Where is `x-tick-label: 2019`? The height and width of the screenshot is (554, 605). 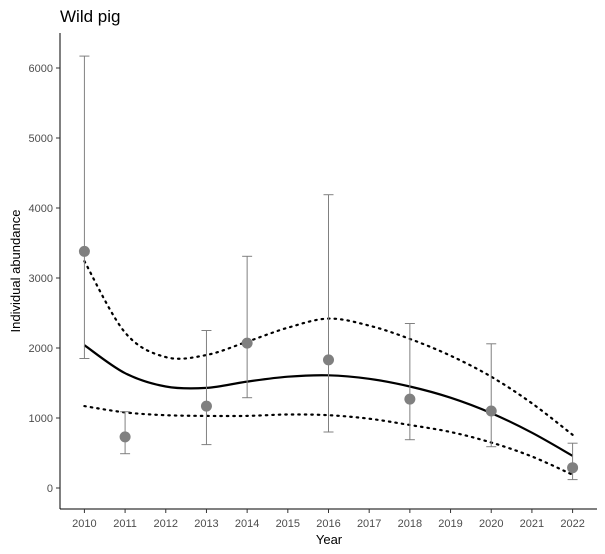
x-tick-label: 2019 is located at coordinates (450, 524).